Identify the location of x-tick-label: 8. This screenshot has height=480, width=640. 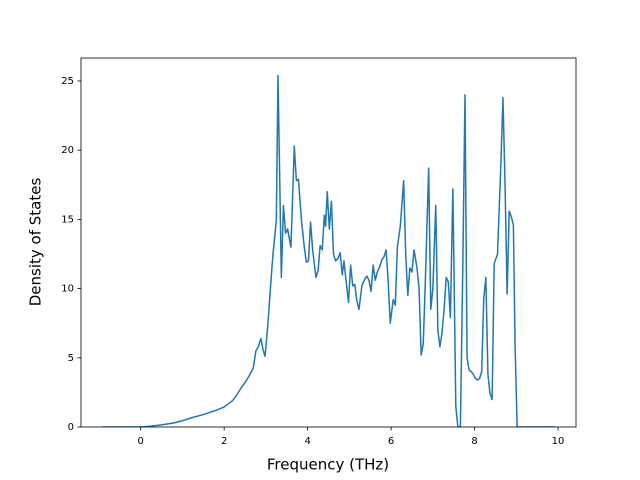
(474, 441).